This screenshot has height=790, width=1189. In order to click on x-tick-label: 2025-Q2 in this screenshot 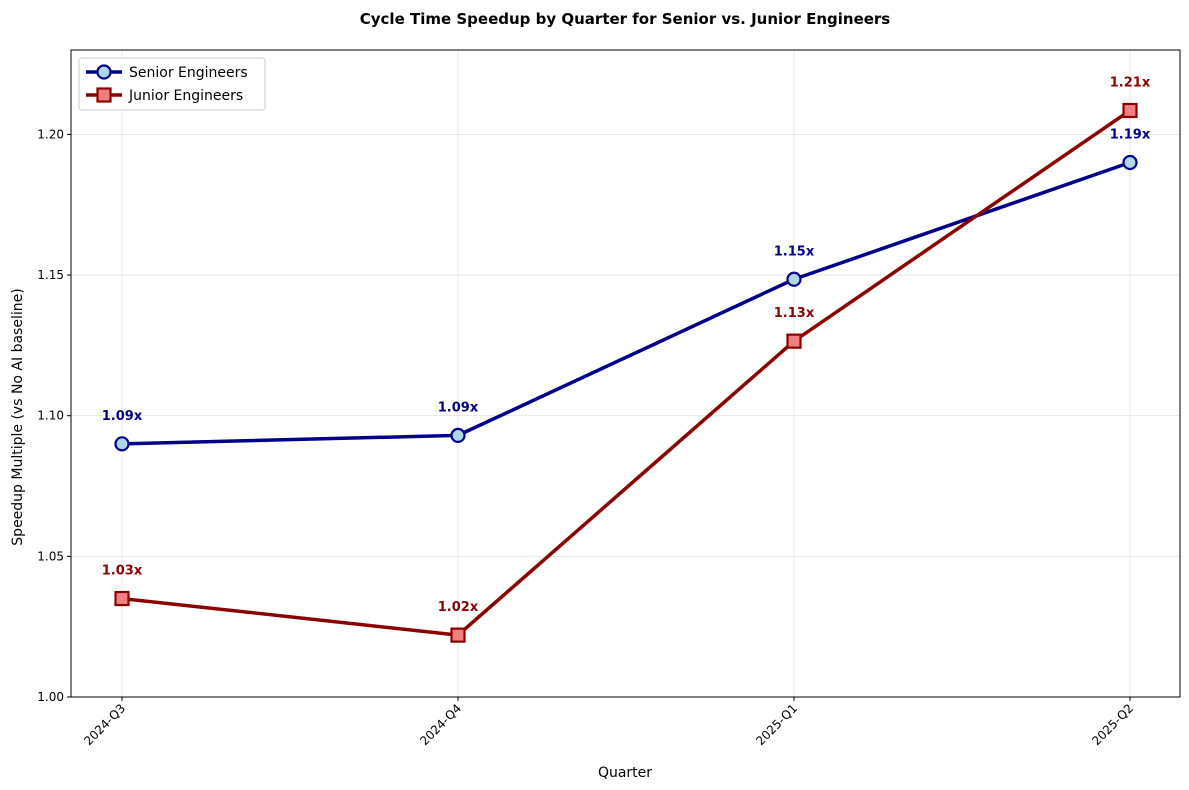, I will do `click(1112, 724)`.